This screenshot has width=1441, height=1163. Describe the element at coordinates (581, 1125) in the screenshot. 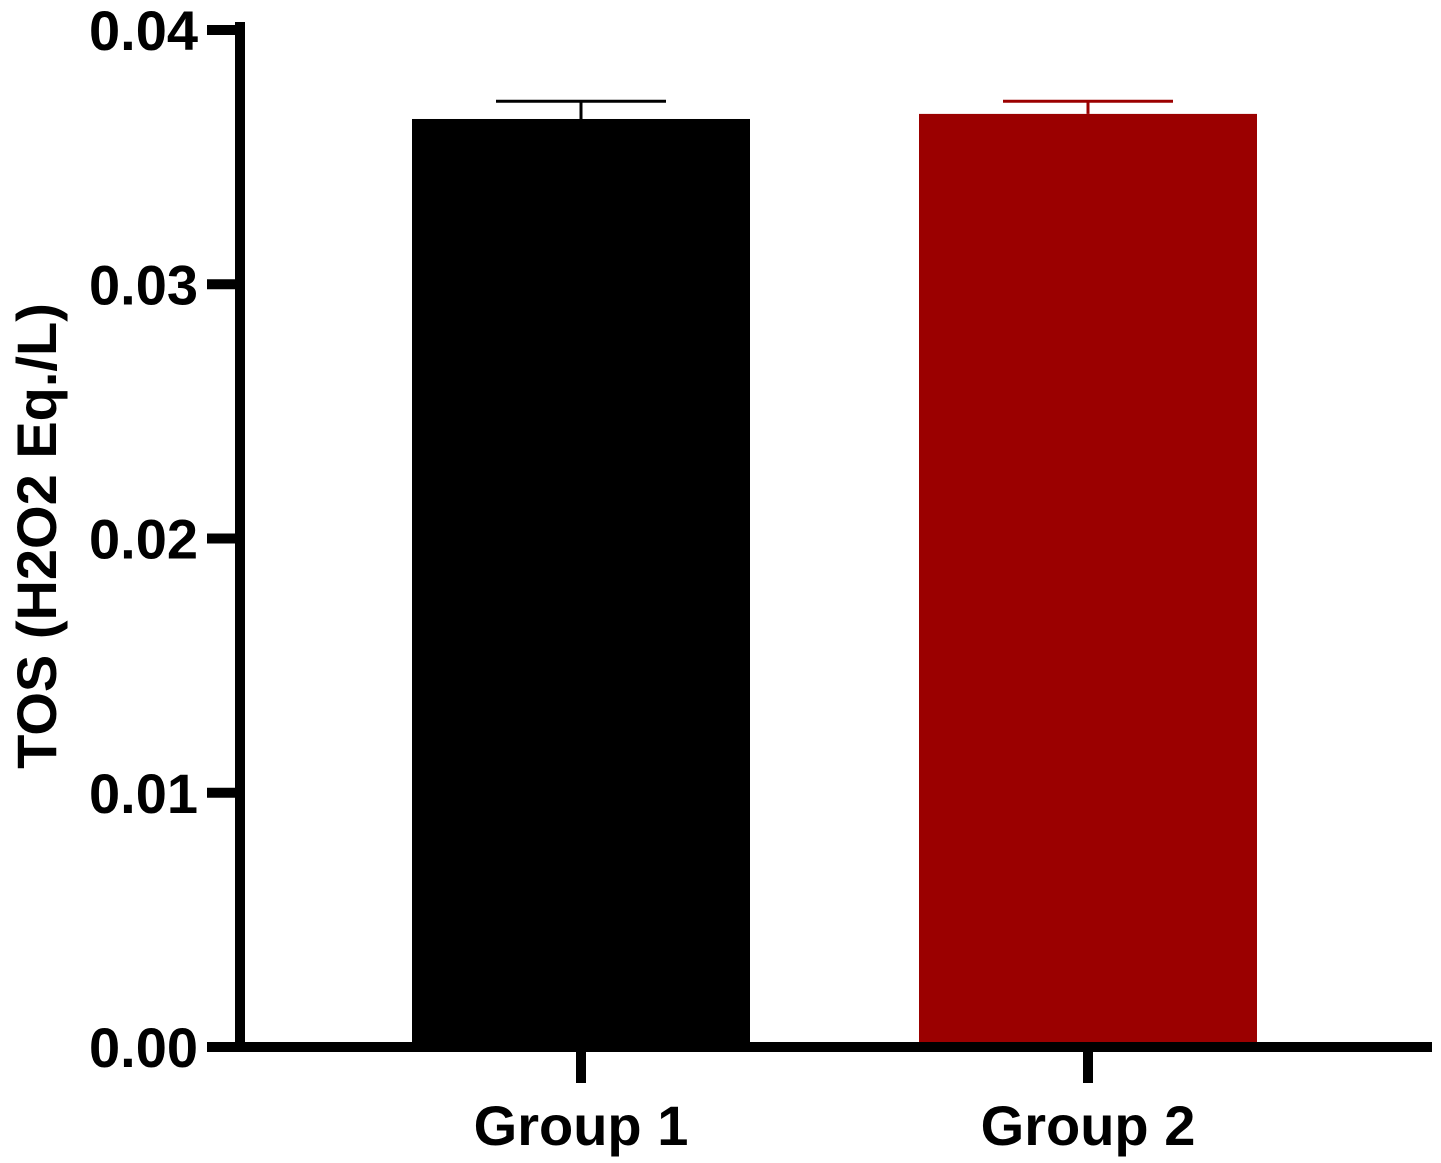

I see `x-tick-label: Group 1` at that location.